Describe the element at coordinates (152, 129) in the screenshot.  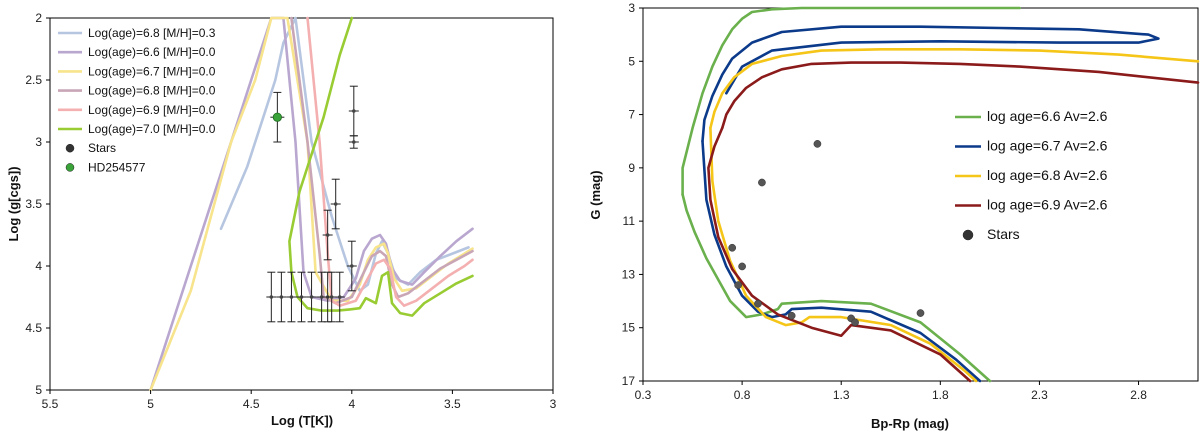
I see `chart-1-legend-label: Log(age)=7.0 [M/H]=0.0` at that location.